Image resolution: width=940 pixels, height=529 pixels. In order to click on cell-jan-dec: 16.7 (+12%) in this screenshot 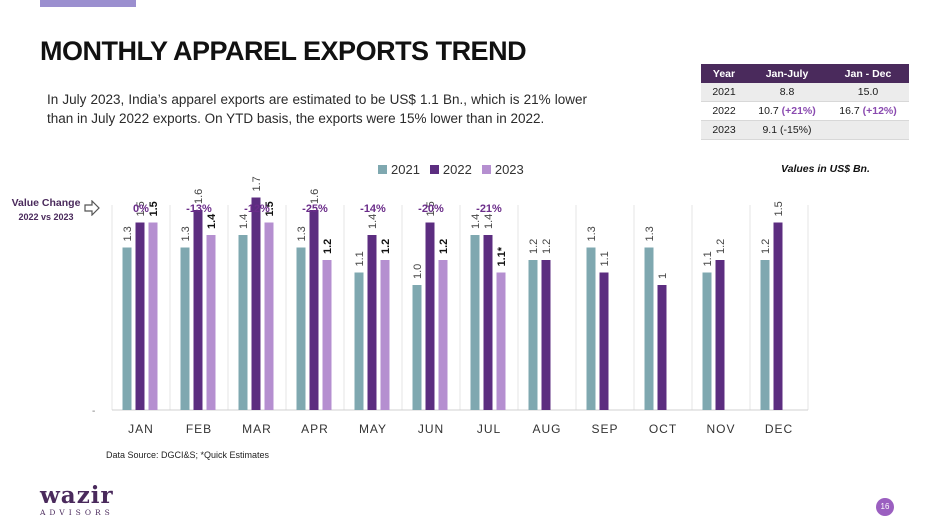, I will do `click(868, 111)`.